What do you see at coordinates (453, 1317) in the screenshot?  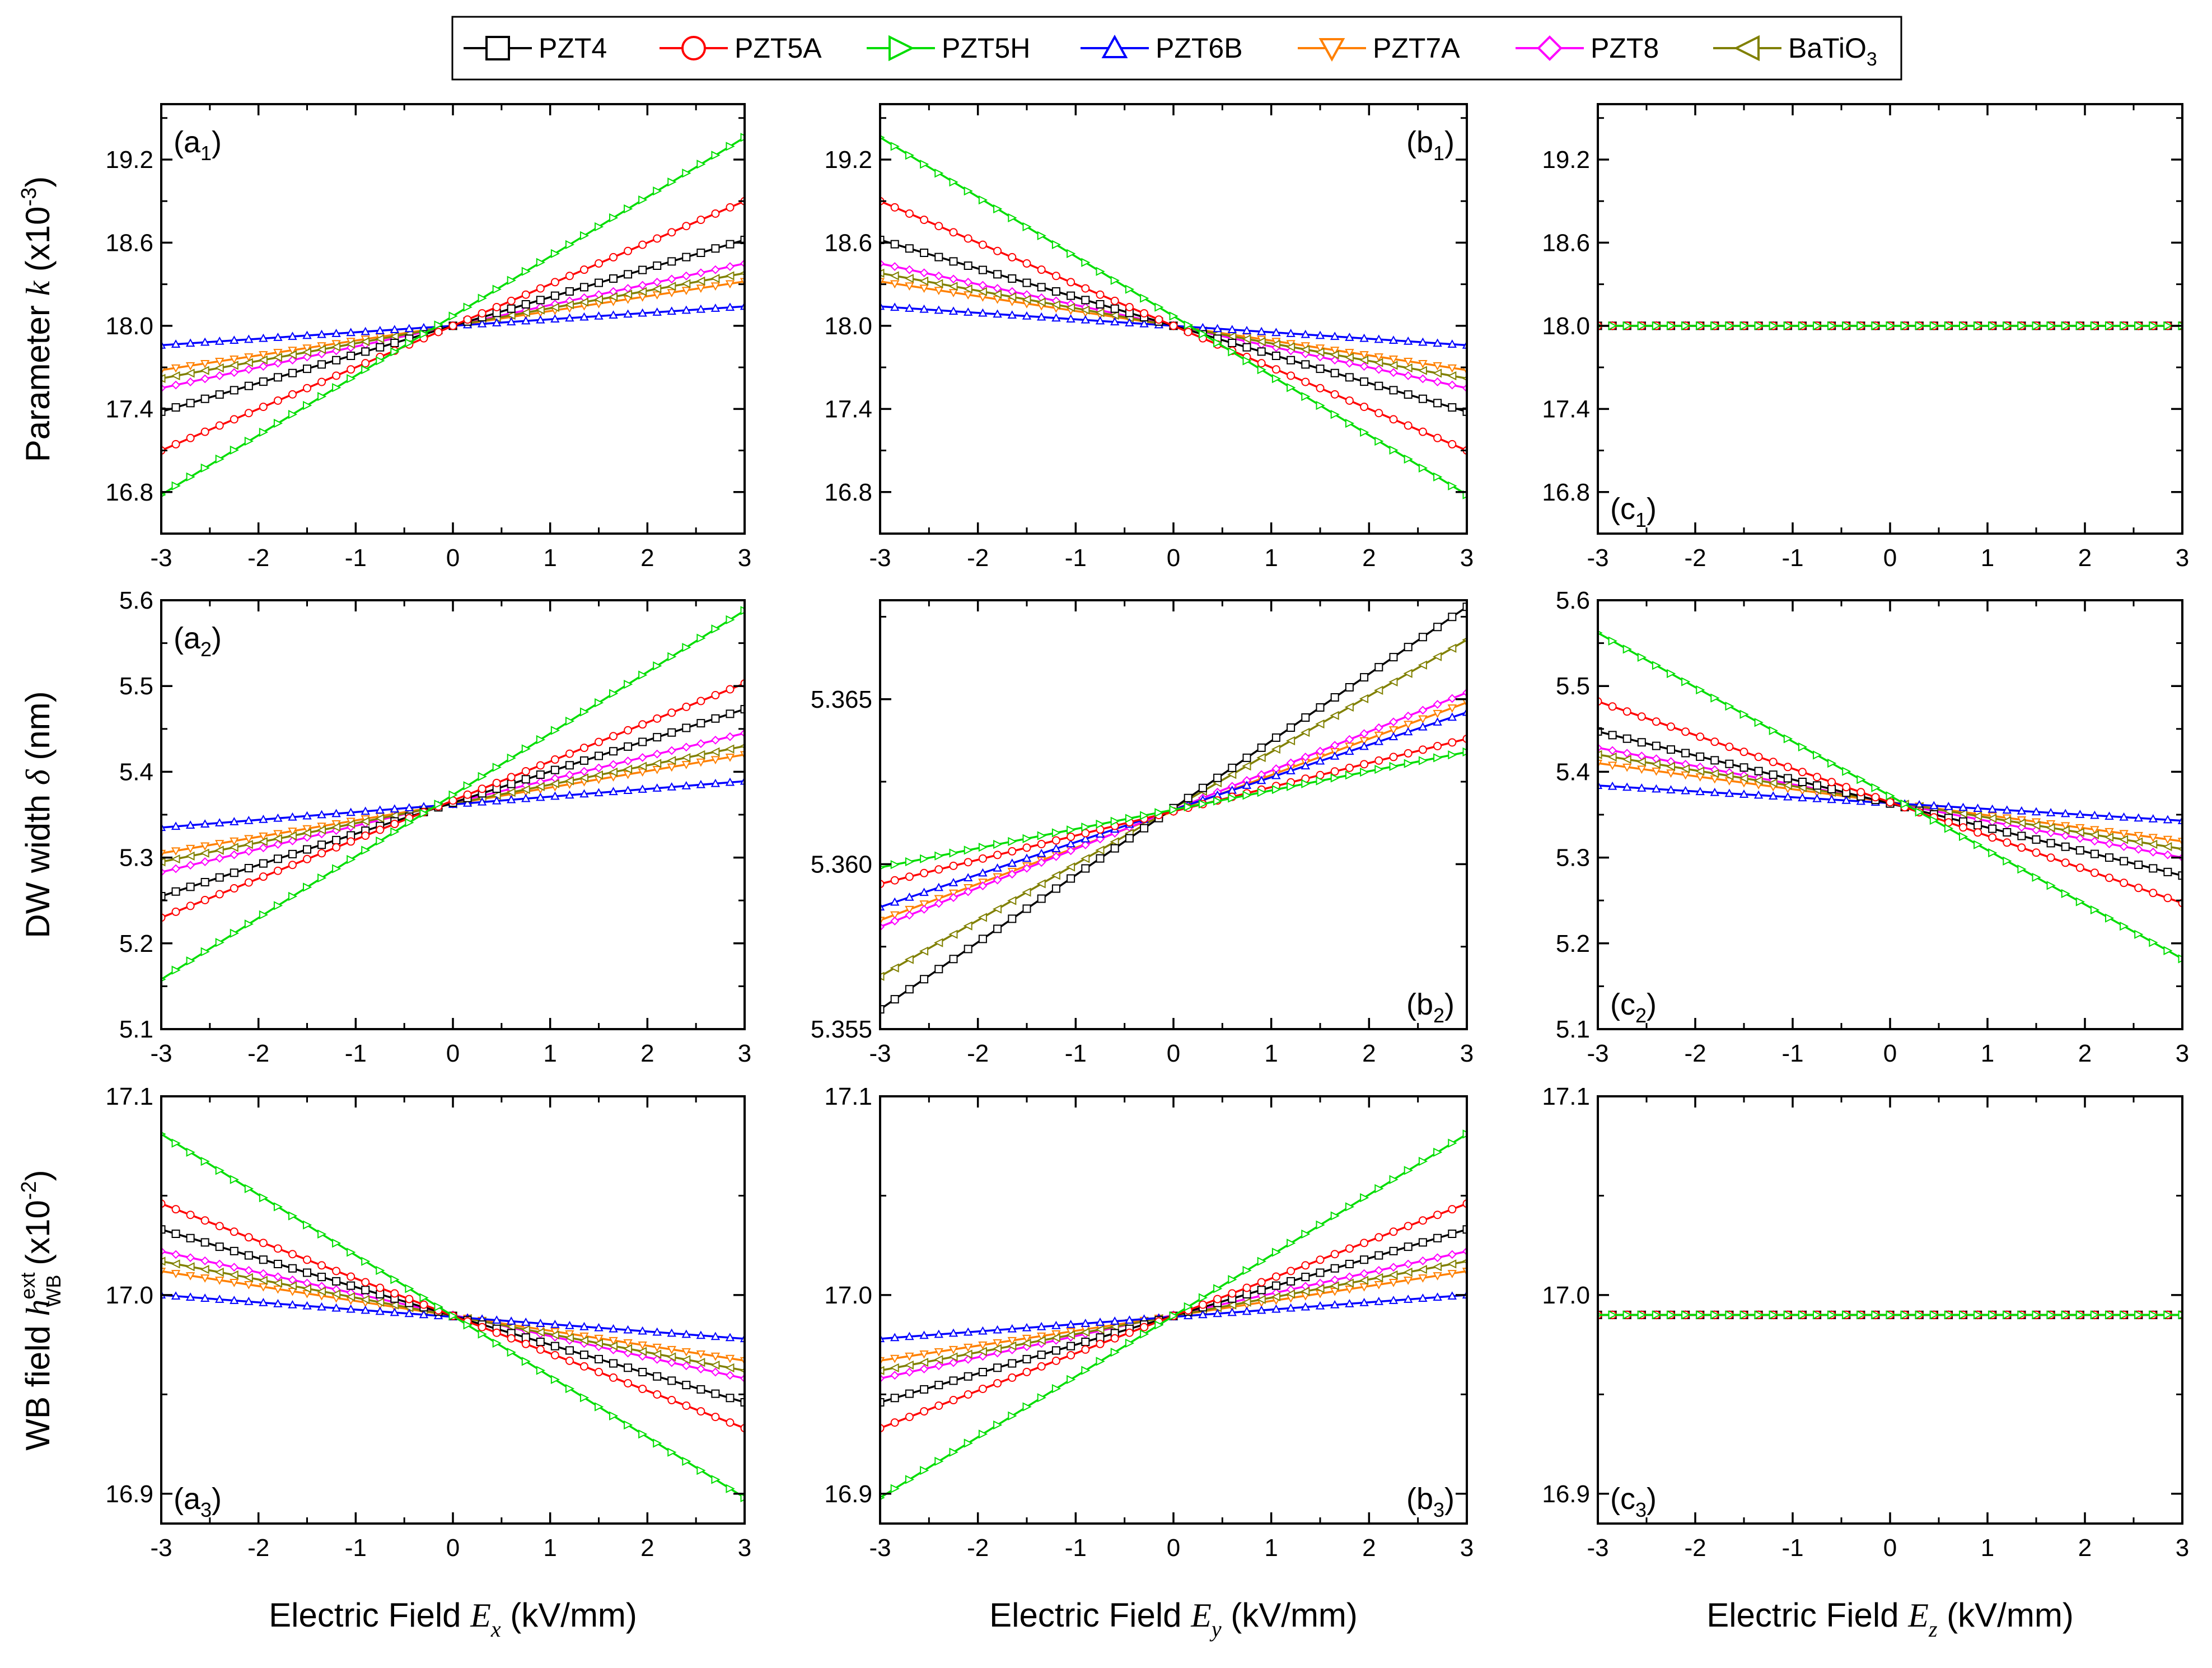 I see `series-PZT5H` at bounding box center [453, 1317].